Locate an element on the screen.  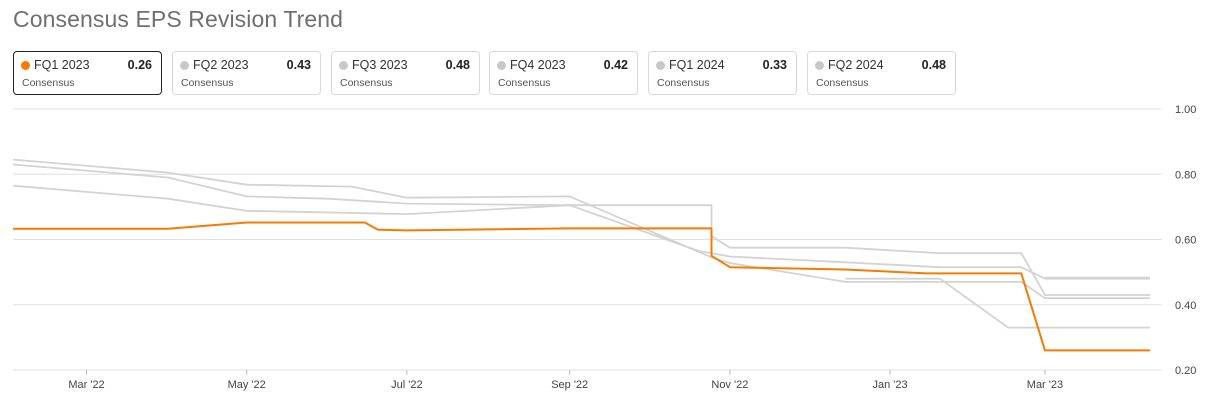
tab-value: 0.43 is located at coordinates (298, 65).